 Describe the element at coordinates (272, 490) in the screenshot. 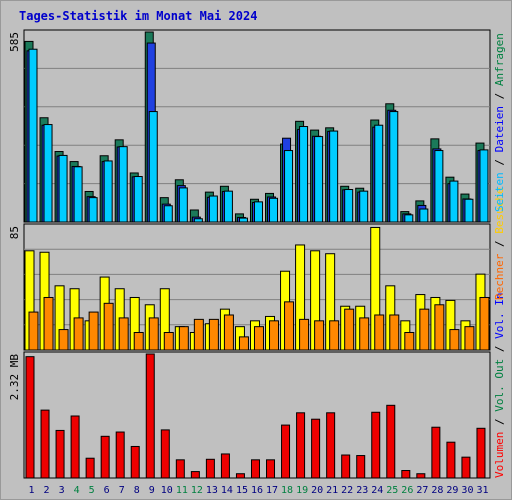

I see `x-tick-label: 17` at that location.